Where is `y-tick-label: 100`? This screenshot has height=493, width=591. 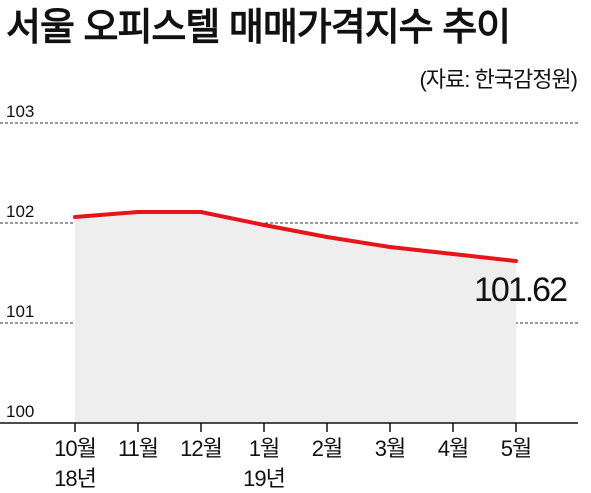 y-tick-label: 100 is located at coordinates (20, 411).